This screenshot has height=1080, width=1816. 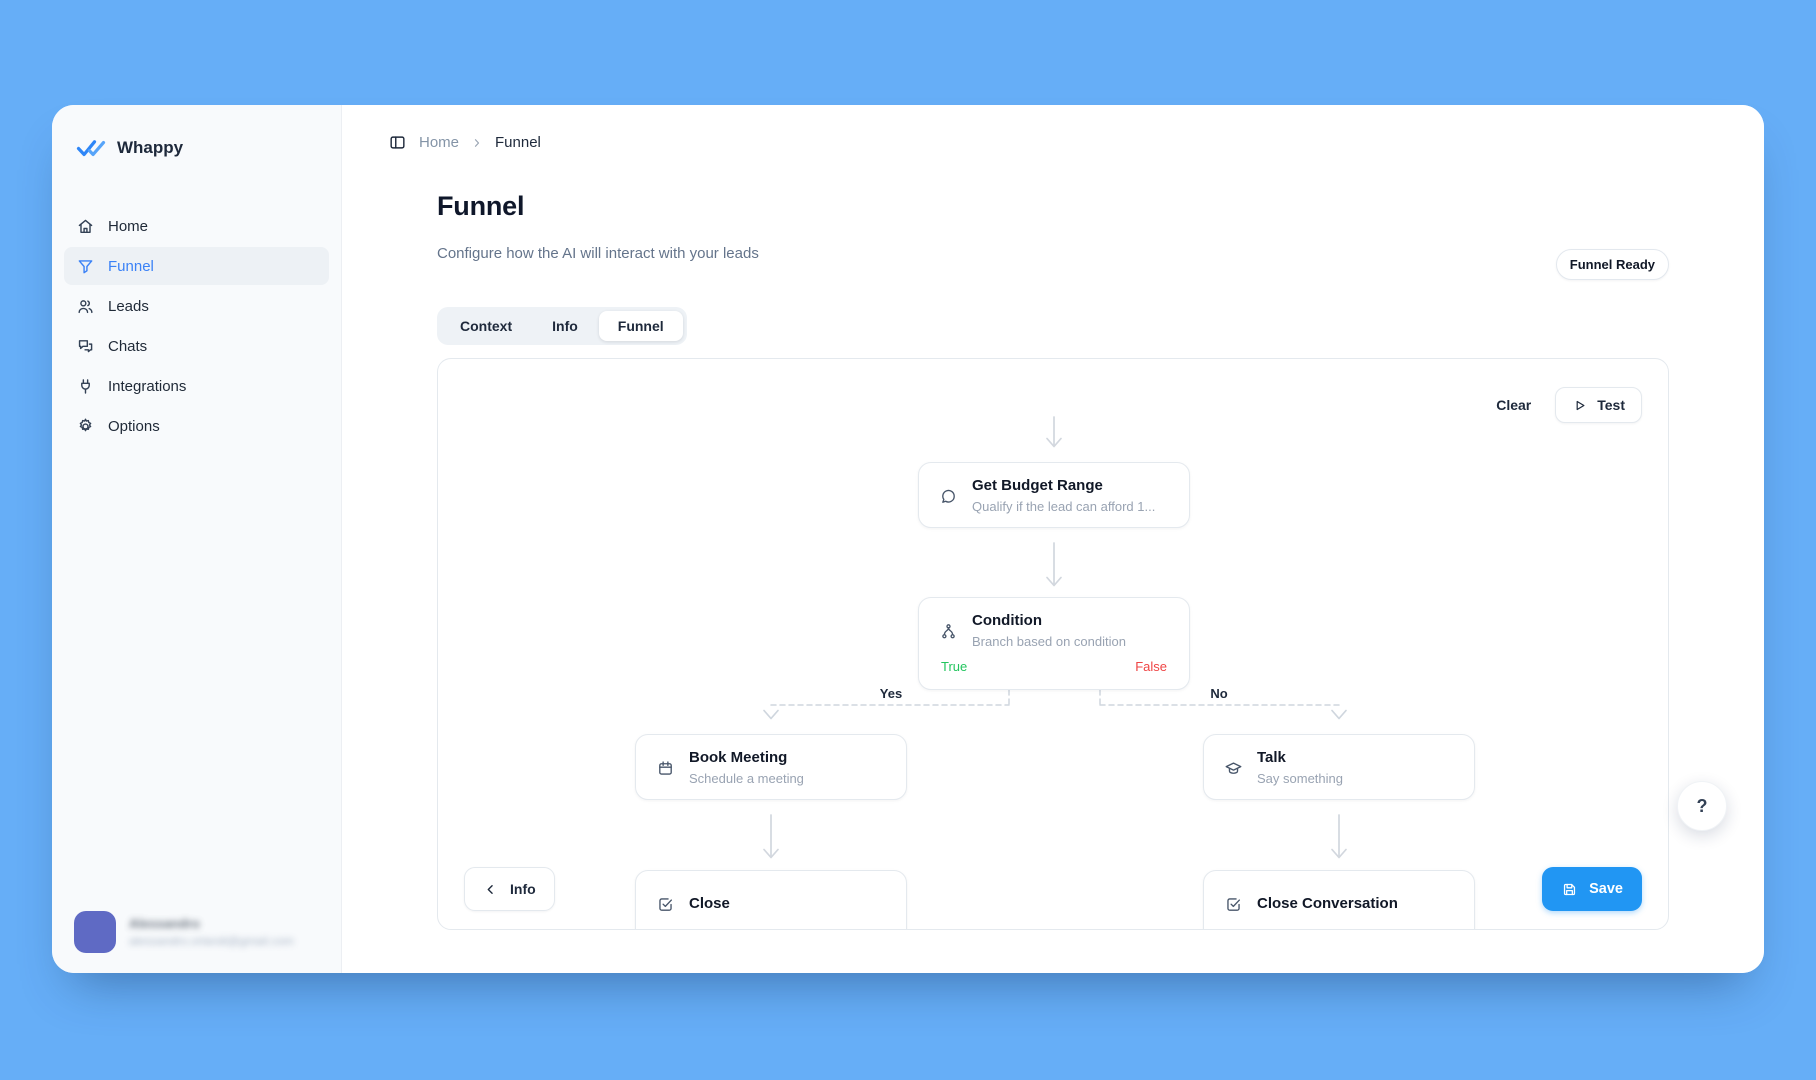 I want to click on status-badge: Funnel Ready, so click(x=1612, y=264).